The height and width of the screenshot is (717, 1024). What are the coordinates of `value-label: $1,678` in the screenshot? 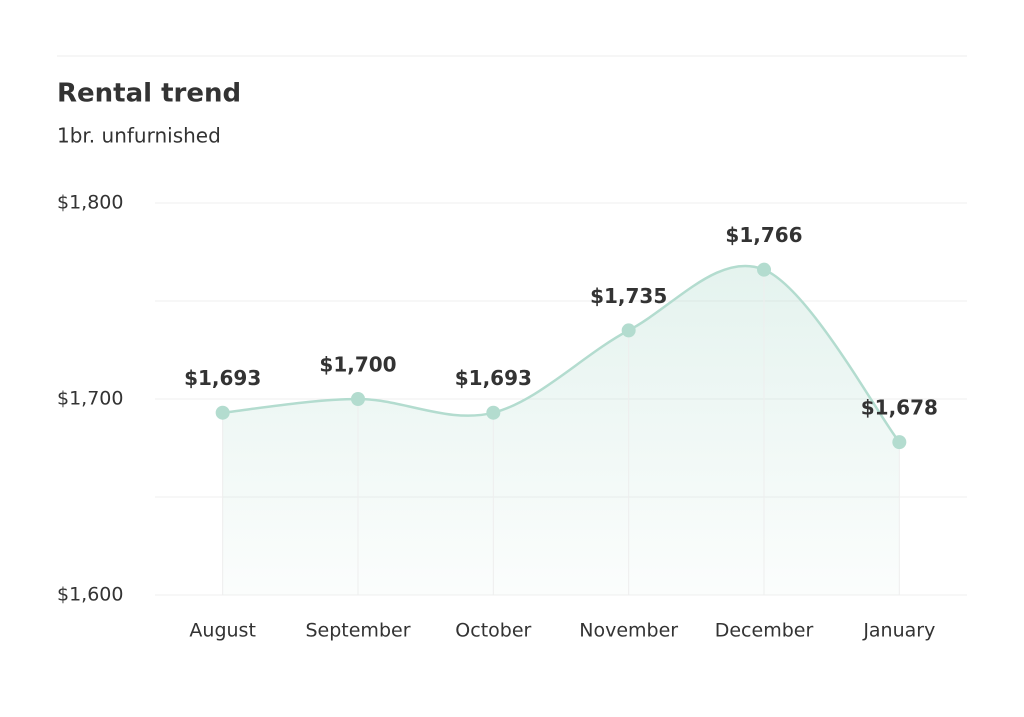 It's located at (899, 408).